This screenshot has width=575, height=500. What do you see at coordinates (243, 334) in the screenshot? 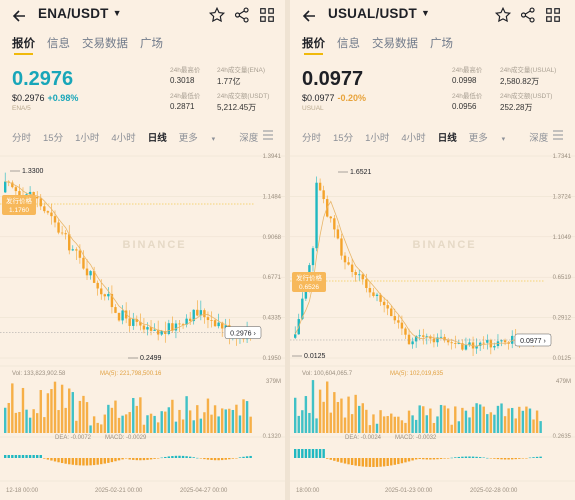
I see `current-price-label: 0.2976 ›` at bounding box center [243, 334].